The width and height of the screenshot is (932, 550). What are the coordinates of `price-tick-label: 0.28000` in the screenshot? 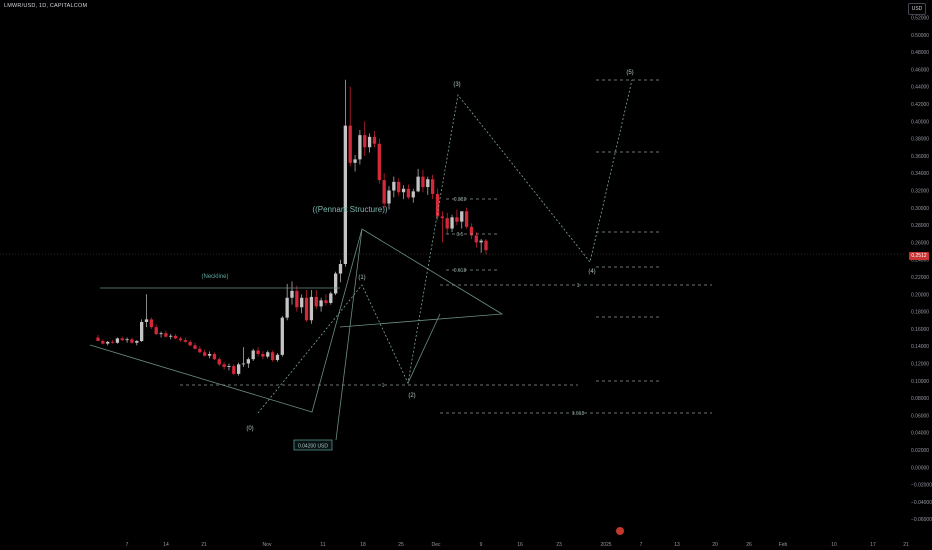 It's located at (920, 226).